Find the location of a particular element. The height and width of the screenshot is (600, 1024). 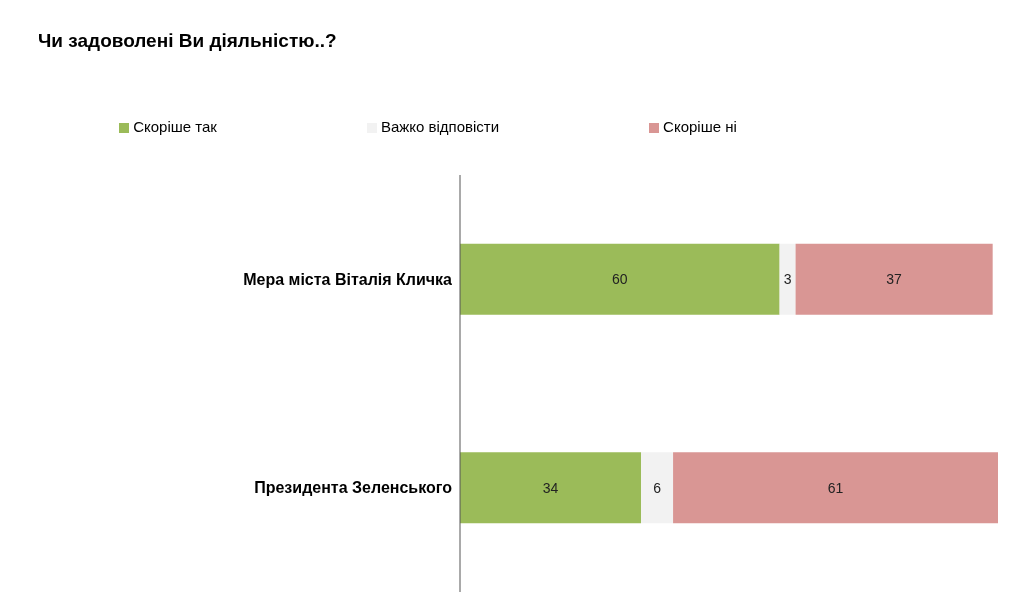

data-label: 37 is located at coordinates (894, 279).